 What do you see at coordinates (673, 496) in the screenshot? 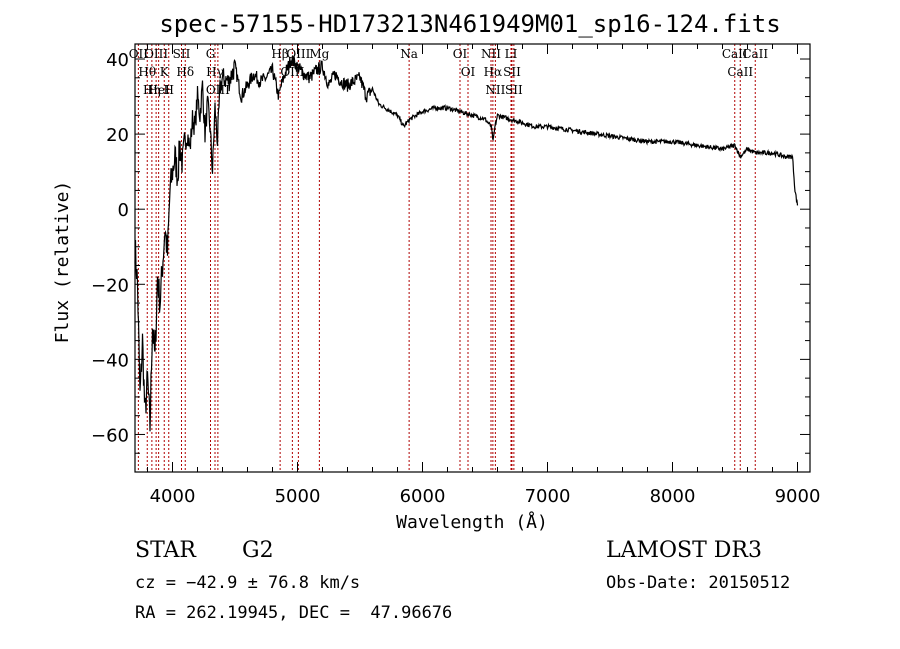
I see `x-tick-label: 8000` at bounding box center [673, 496].